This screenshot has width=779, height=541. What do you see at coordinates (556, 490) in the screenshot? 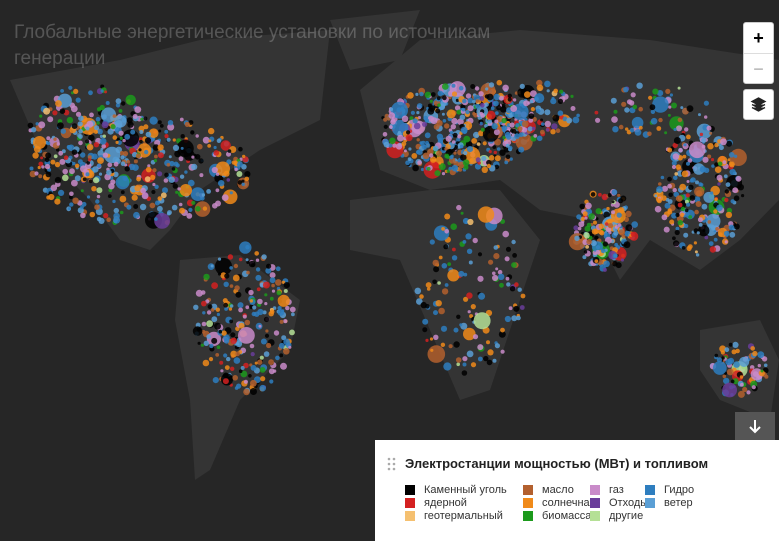
I see `legend-item: масло` at bounding box center [556, 490].